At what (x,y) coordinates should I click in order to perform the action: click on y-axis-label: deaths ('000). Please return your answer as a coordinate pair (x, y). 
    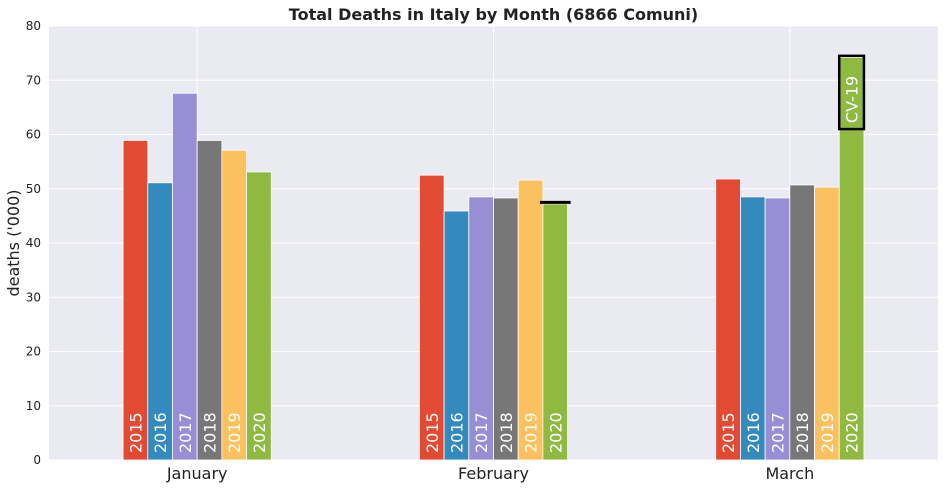
    Looking at the image, I should click on (13, 242).